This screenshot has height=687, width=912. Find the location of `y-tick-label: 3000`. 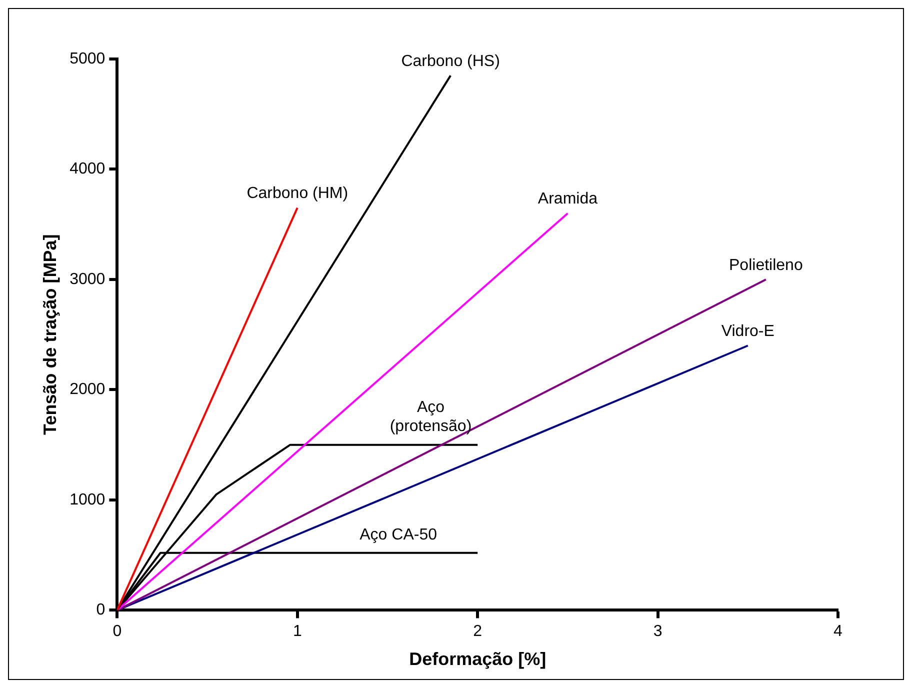

y-tick-label: 3000 is located at coordinates (88, 279).